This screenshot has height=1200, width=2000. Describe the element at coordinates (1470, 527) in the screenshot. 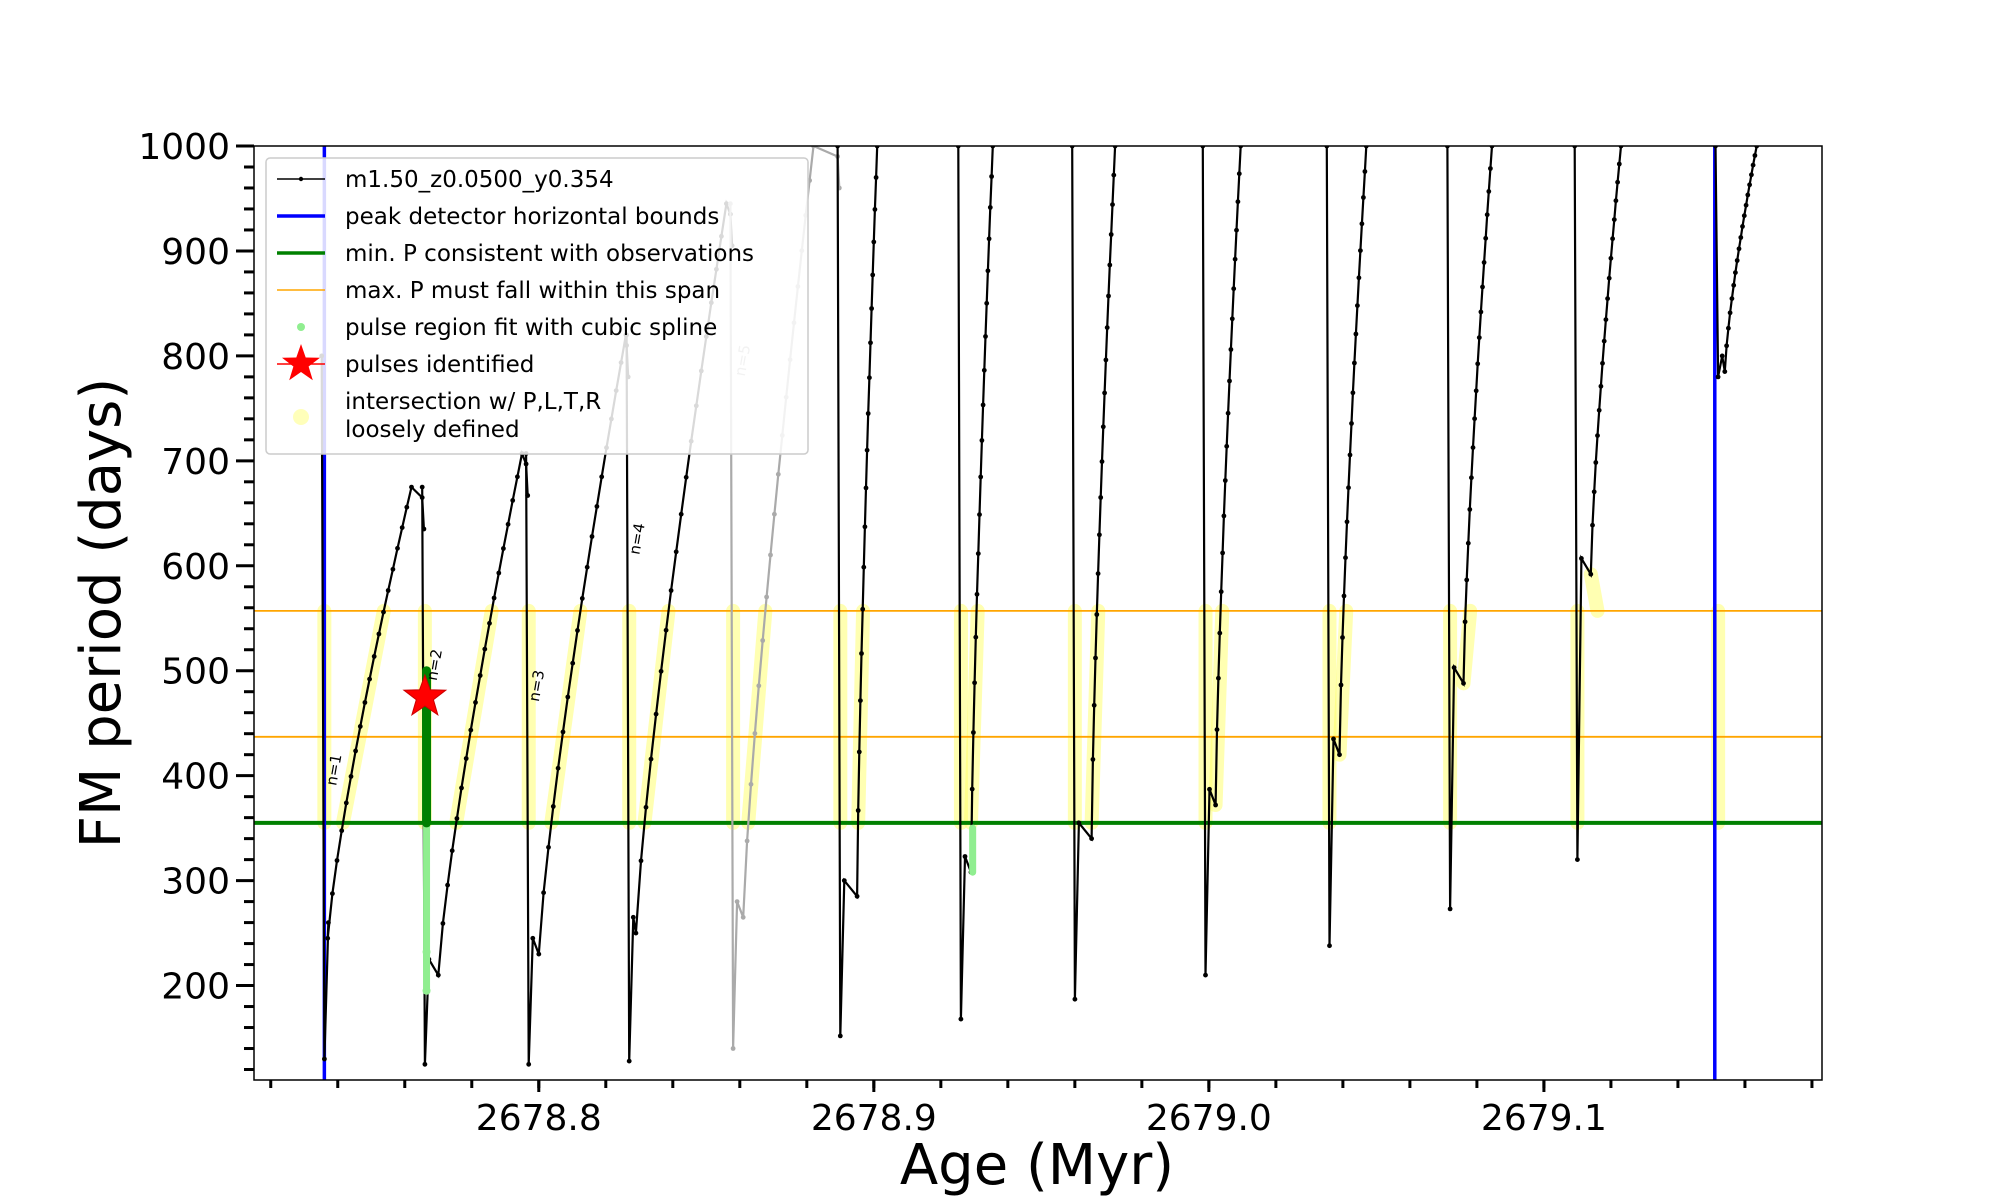

I see `pulse-11-curve` at that location.